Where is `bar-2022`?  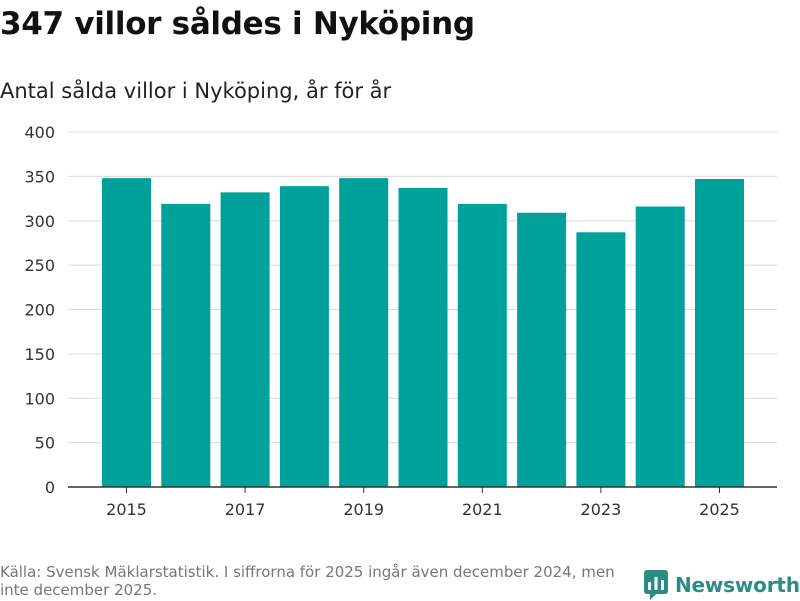
bar-2022 is located at coordinates (542, 349).